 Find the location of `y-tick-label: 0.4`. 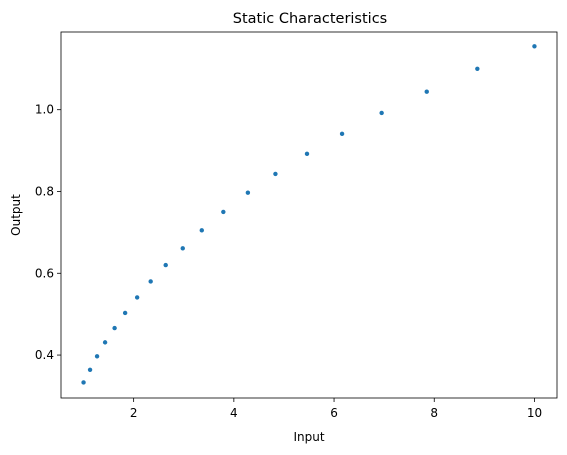

y-tick-label: 0.4 is located at coordinates (44, 355).